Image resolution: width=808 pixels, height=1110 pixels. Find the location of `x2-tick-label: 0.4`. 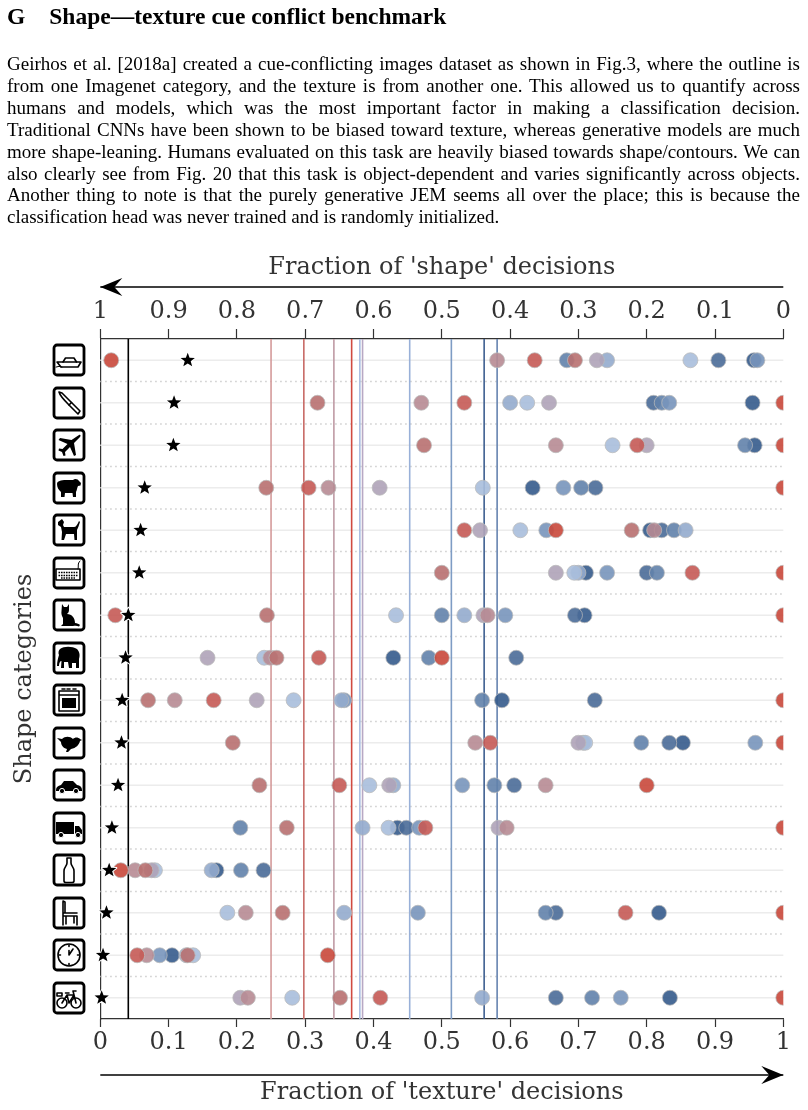

x2-tick-label: 0.4 is located at coordinates (510, 309).